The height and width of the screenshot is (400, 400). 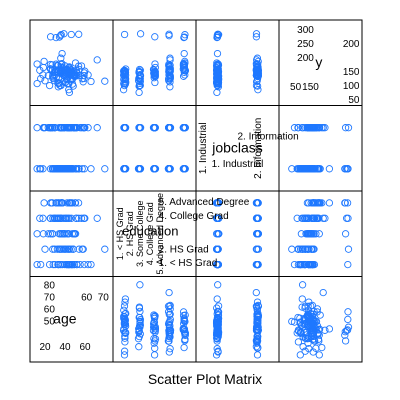 What do you see at coordinates (205, 379) in the screenshot?
I see `x-axis-title: Scatter Plot Matrix` at bounding box center [205, 379].